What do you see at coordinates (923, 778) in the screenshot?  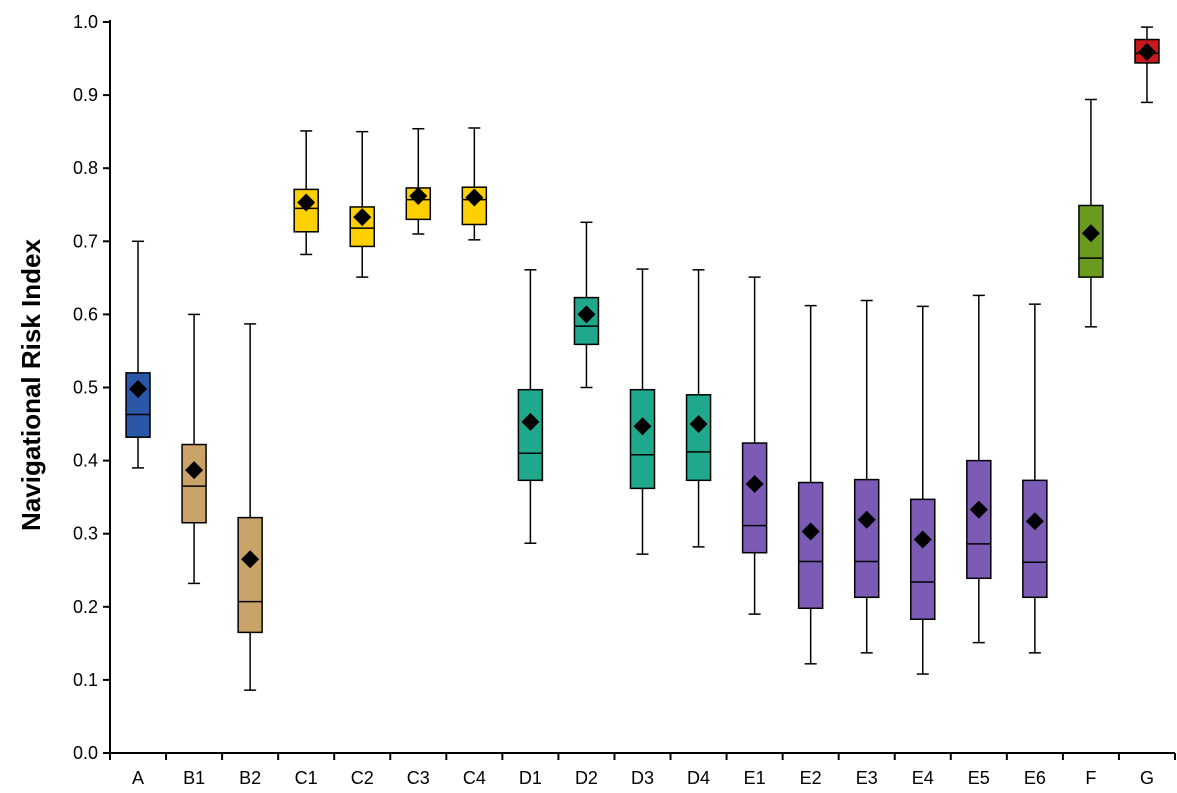 I see `x-tick-label: E4` at bounding box center [923, 778].